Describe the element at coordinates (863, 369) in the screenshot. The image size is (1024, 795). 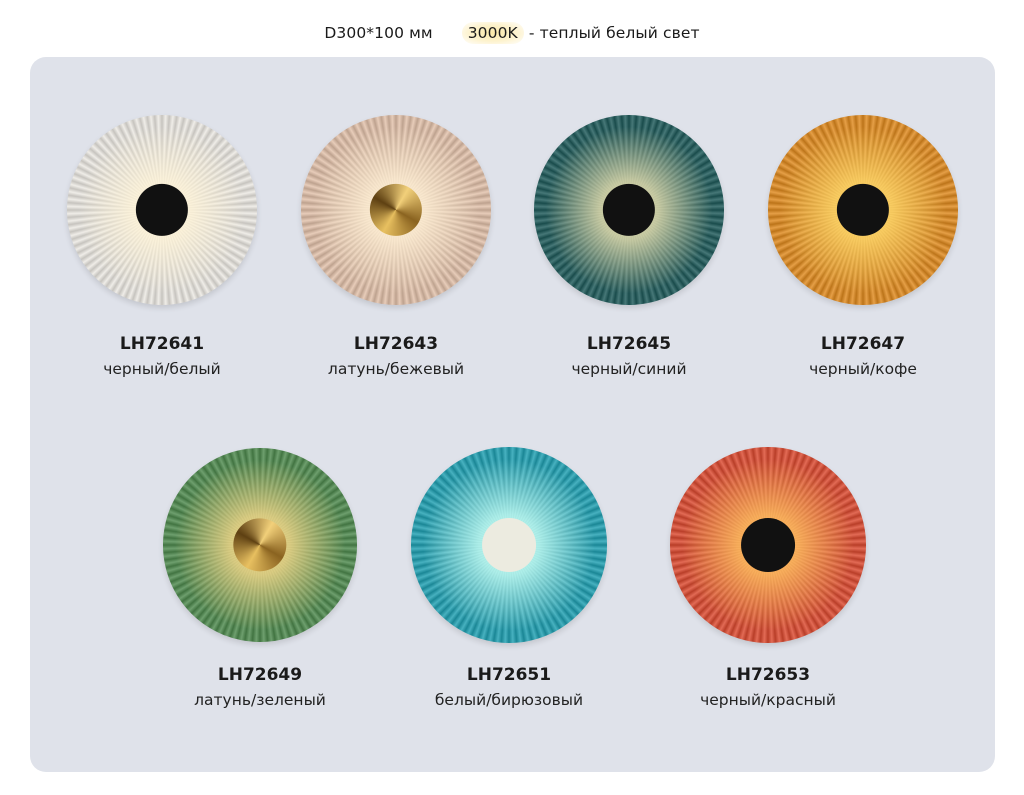
I see `product-finish: черный/кофе` at that location.